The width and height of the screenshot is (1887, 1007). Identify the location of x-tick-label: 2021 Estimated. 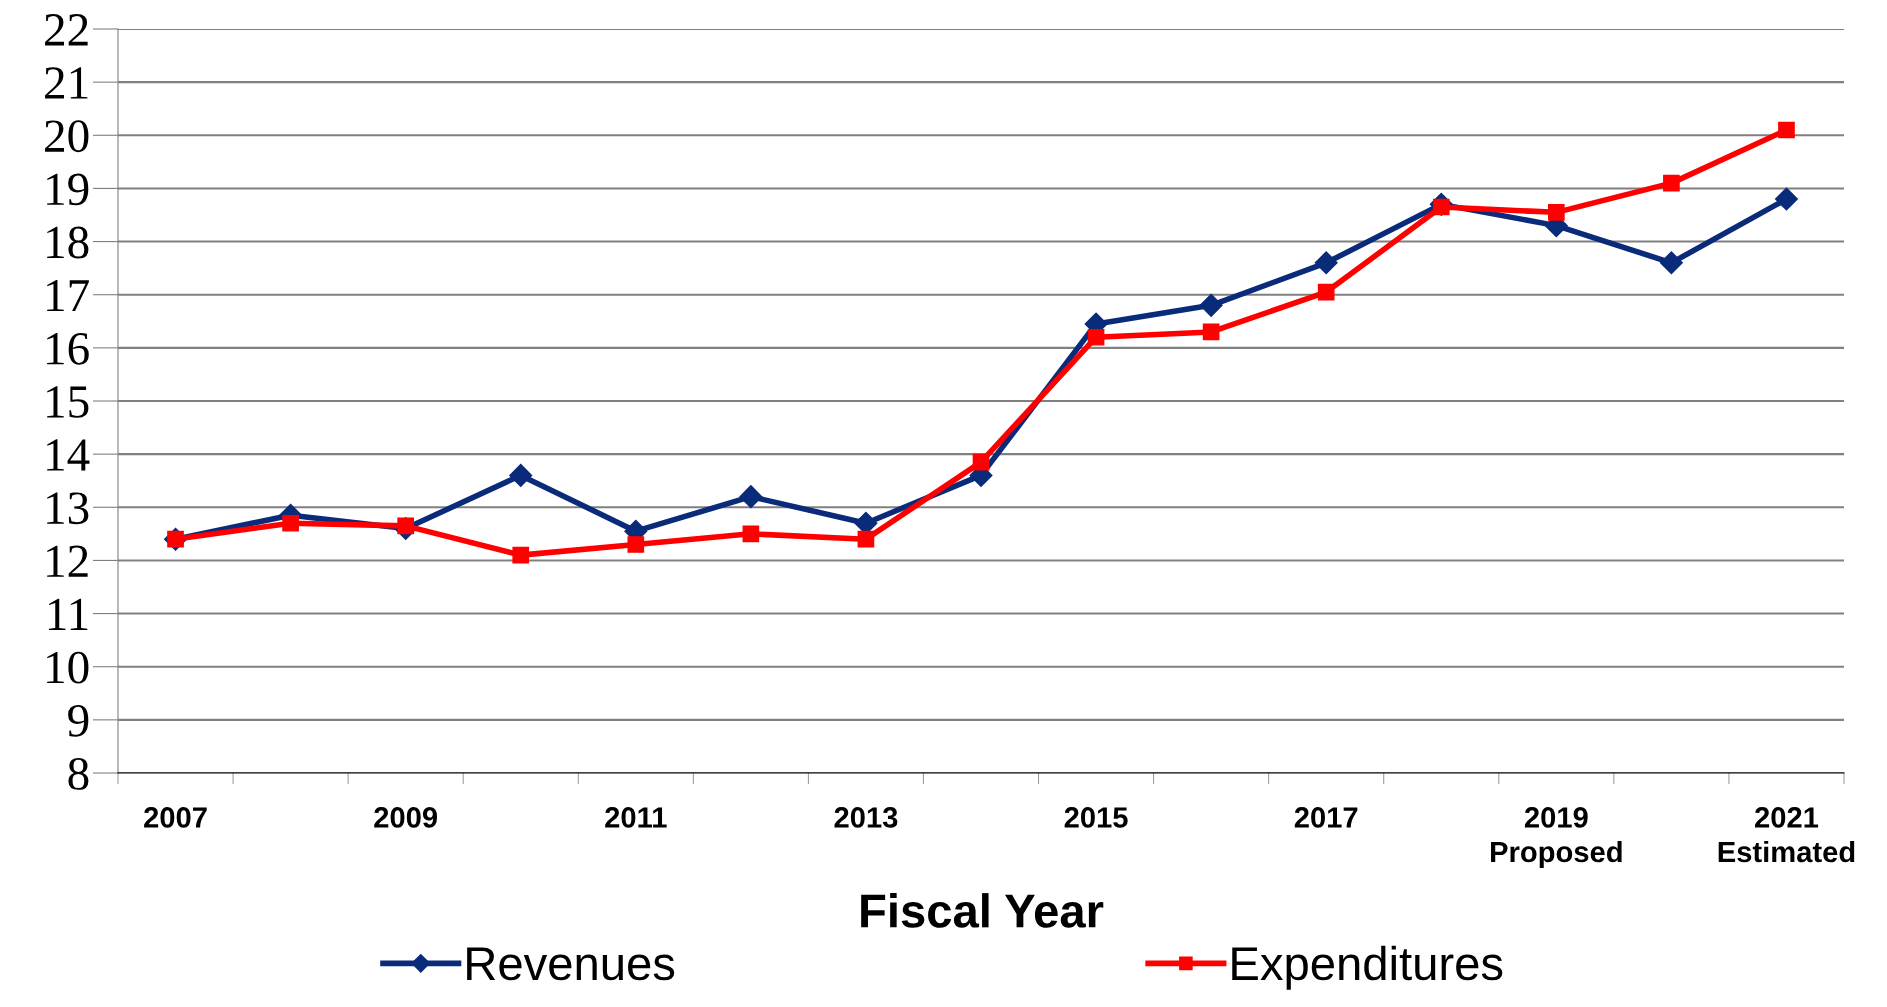
(1786, 835).